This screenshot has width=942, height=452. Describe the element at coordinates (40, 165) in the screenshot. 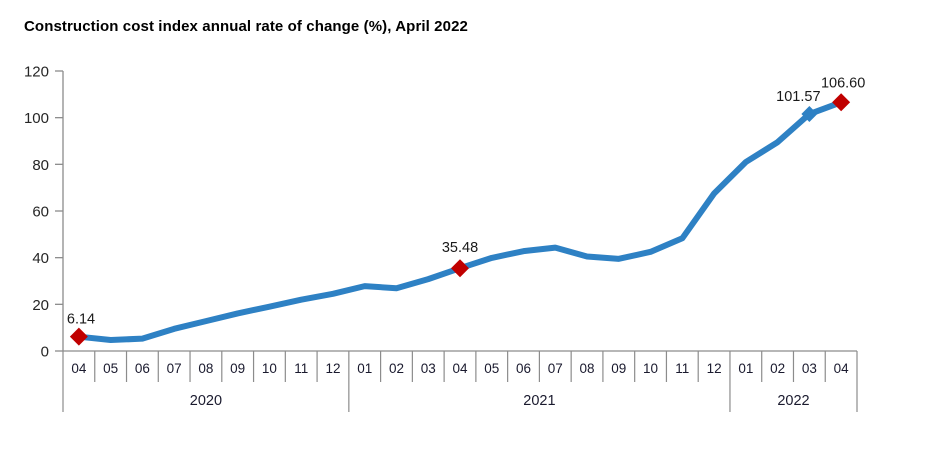

I see `y-tick-label: 80` at that location.